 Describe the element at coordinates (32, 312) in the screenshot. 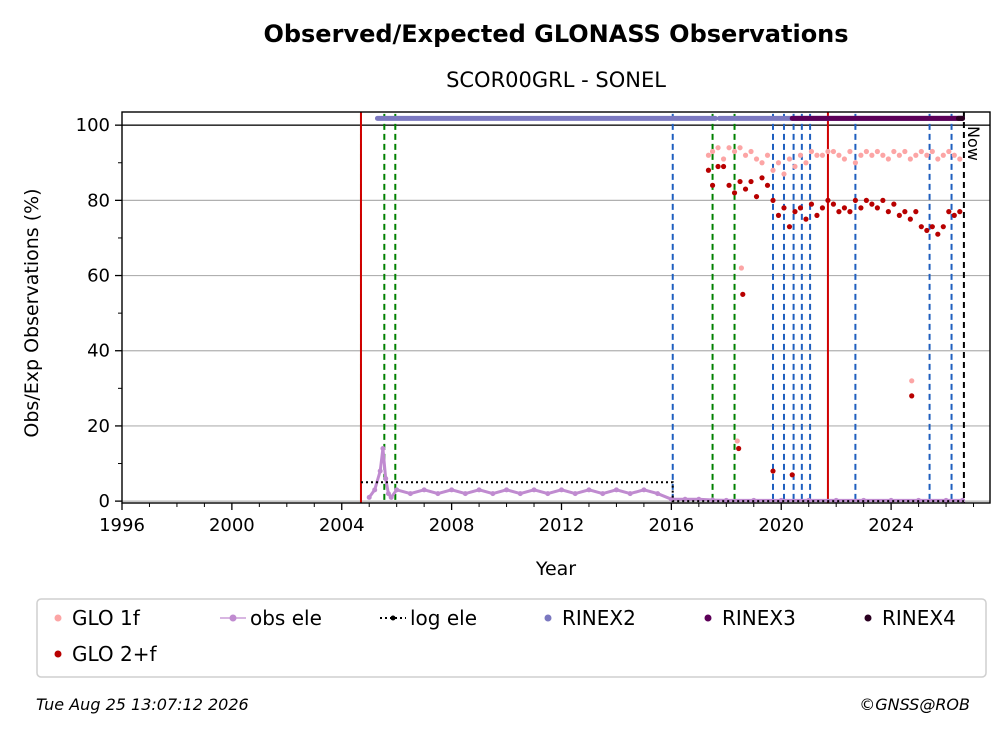

I see `y-axis-label: Obs/Exp Observations (%)` at that location.